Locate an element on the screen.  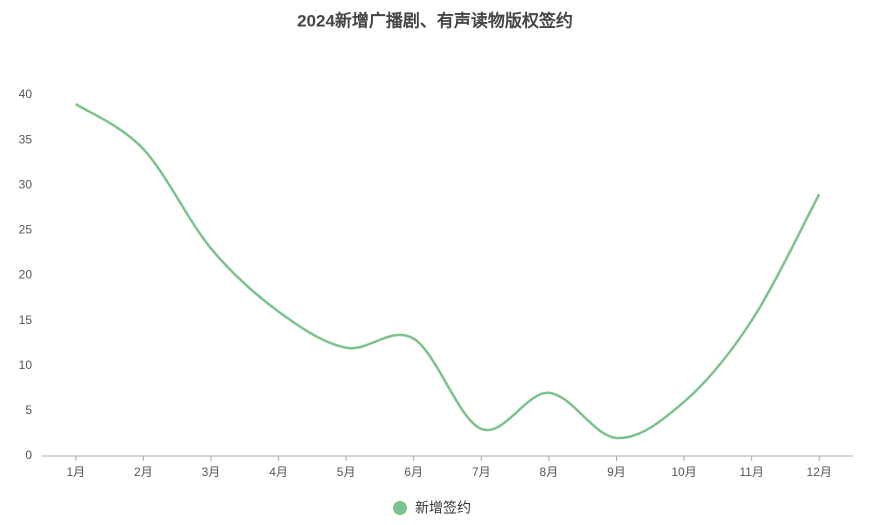
x-tick-label: 8月 is located at coordinates (549, 472).